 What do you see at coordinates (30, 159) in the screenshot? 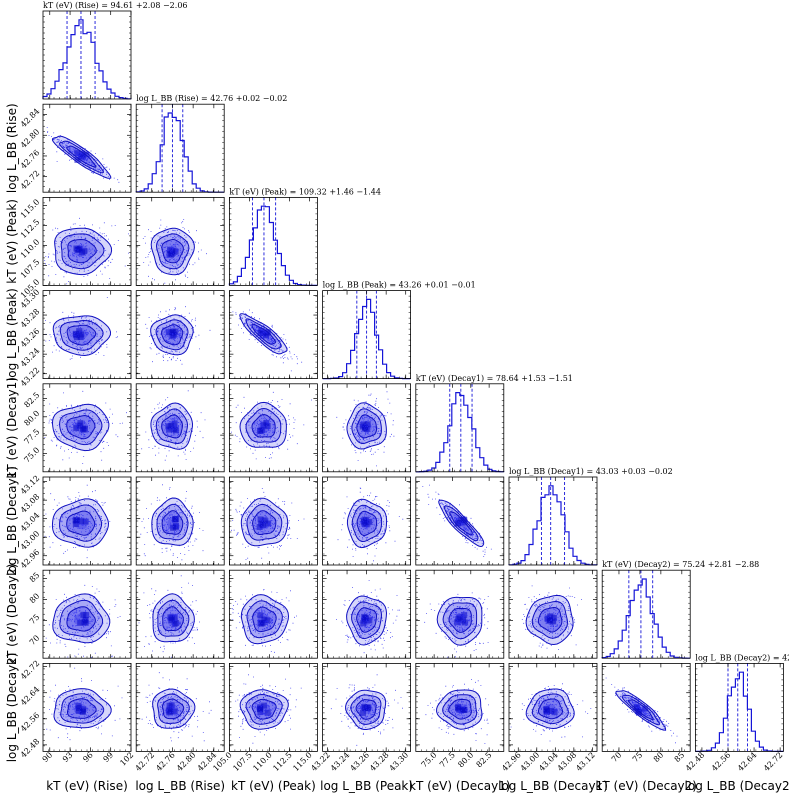
I see `y-tick-label-1-1: 42.76` at bounding box center [30, 159].